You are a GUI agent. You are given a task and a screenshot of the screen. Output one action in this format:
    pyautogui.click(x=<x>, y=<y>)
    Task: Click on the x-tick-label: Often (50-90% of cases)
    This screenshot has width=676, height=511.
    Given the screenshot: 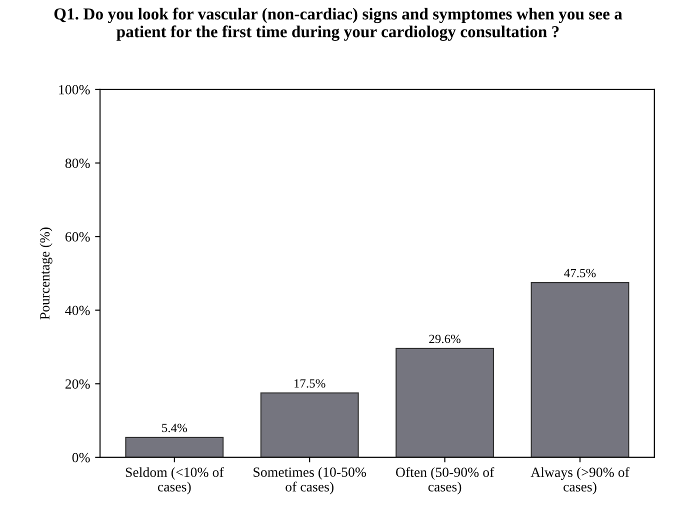 What is the action you would take?
    pyautogui.click(x=445, y=480)
    